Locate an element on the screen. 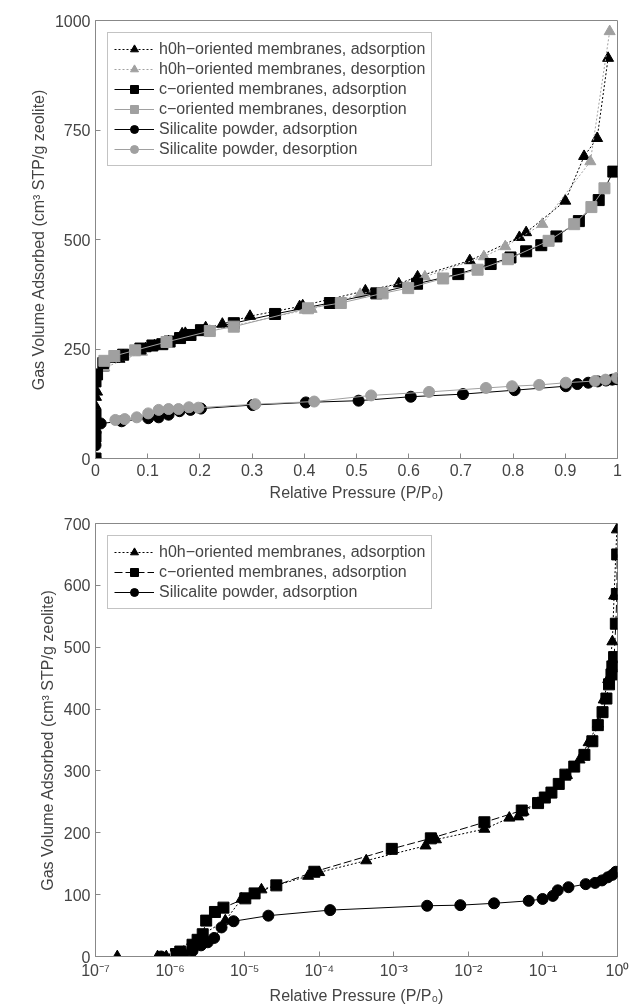 The image size is (629, 1007). y-tick-label: 0 is located at coordinates (86, 459).